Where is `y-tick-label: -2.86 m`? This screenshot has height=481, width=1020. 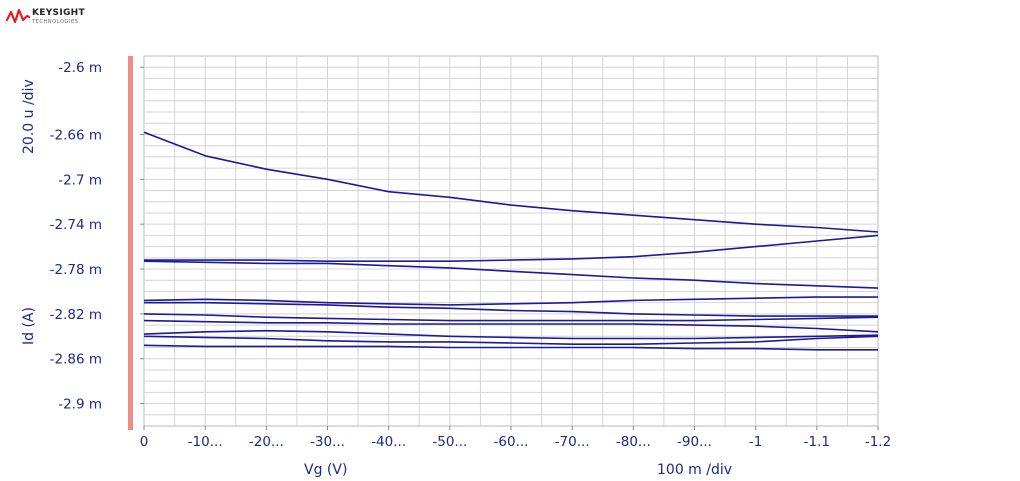
y-tick-label: -2.86 m is located at coordinates (76, 360).